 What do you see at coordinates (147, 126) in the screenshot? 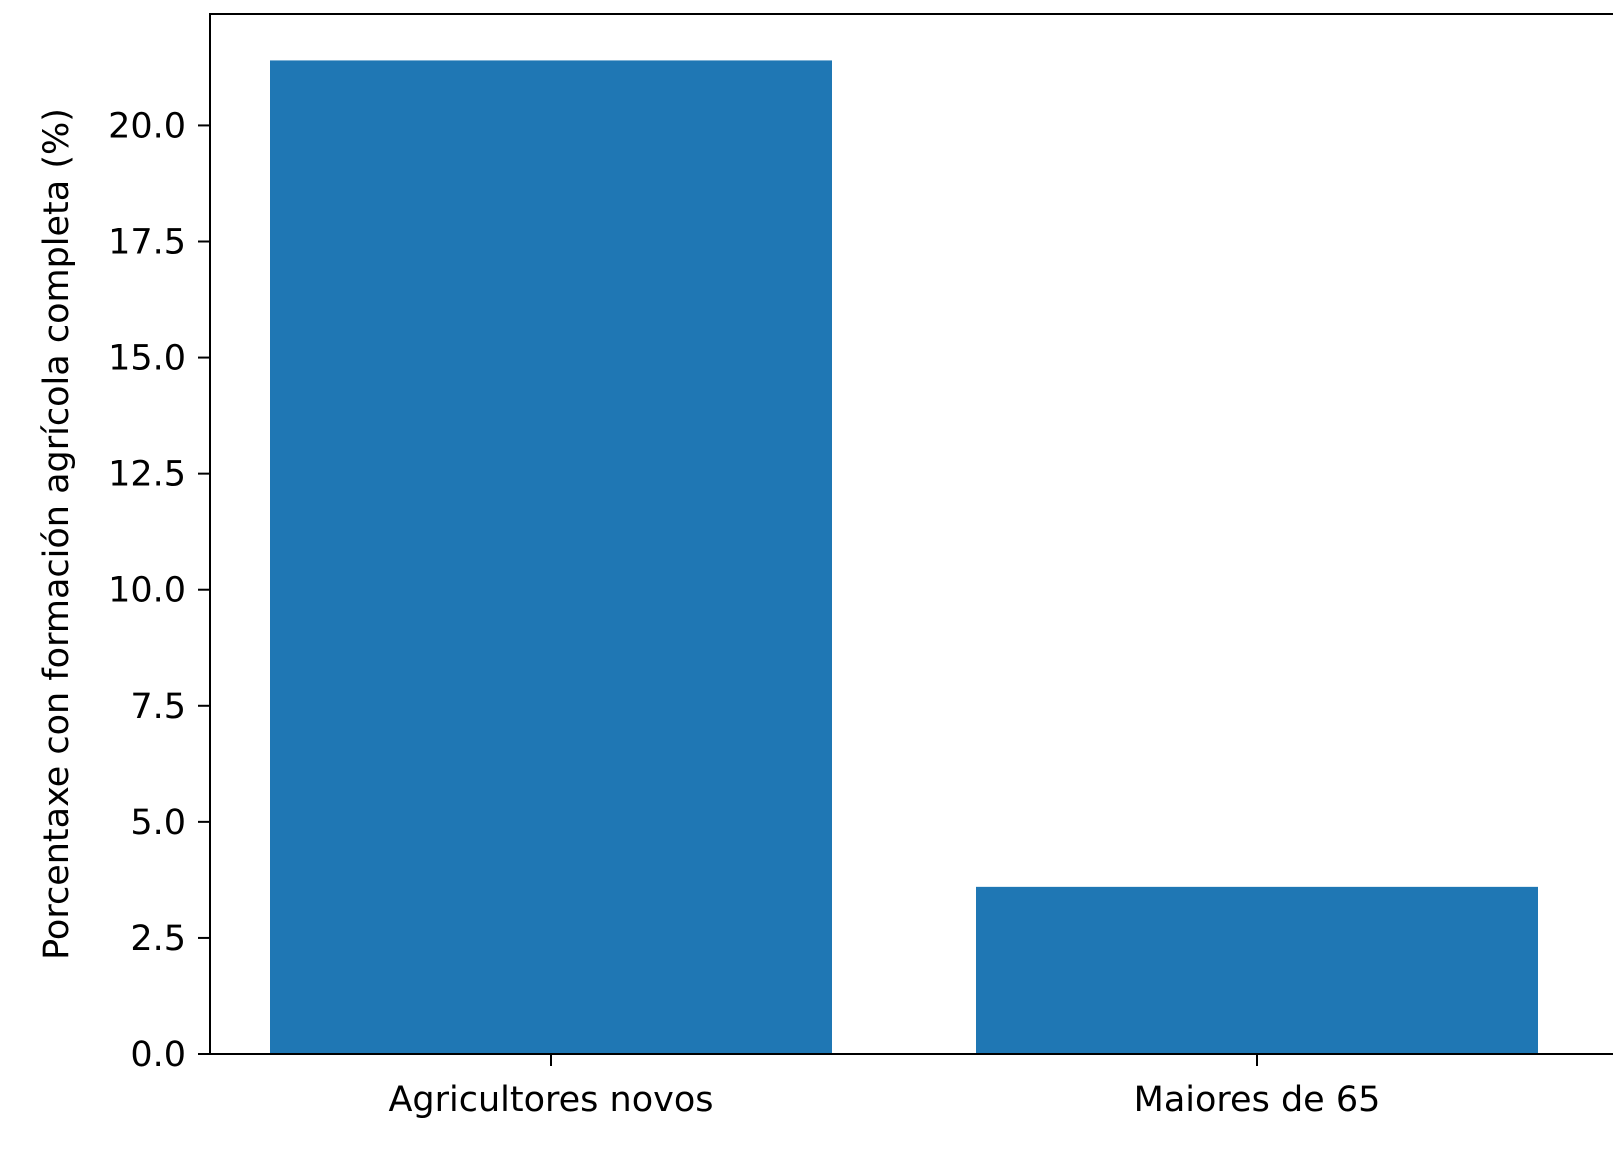
I see `y-tick-label: 20.0` at bounding box center [147, 126].